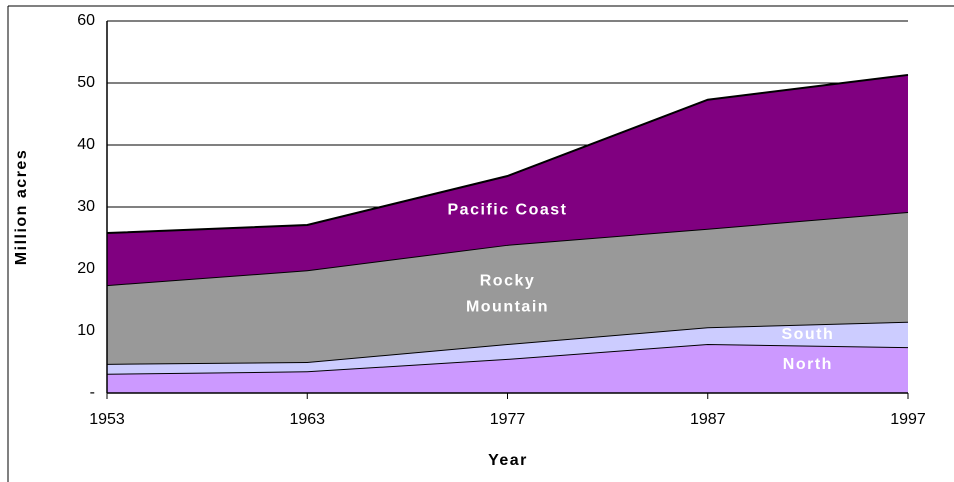 This screenshot has width=954, height=482. I want to click on series-label: North, so click(808, 364).